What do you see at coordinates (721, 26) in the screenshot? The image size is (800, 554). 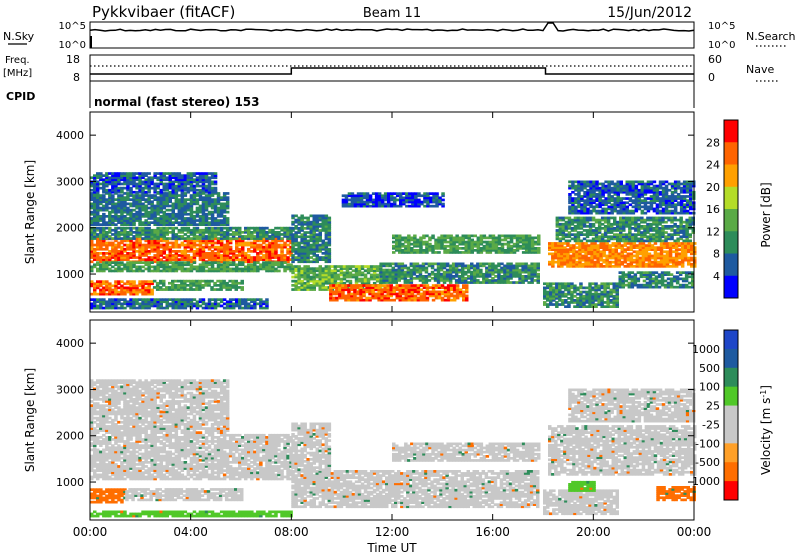 I see `nsearch-tick-top: 10^5` at bounding box center [721, 26].